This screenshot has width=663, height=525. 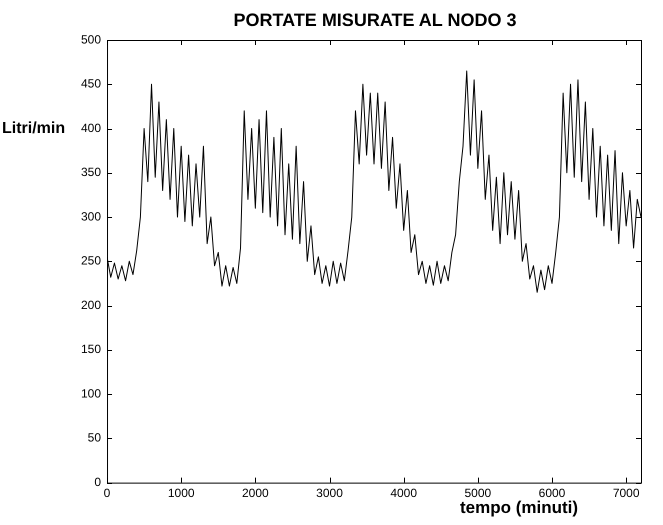 I want to click on y-tick-label: 250, so click(x=91, y=261).